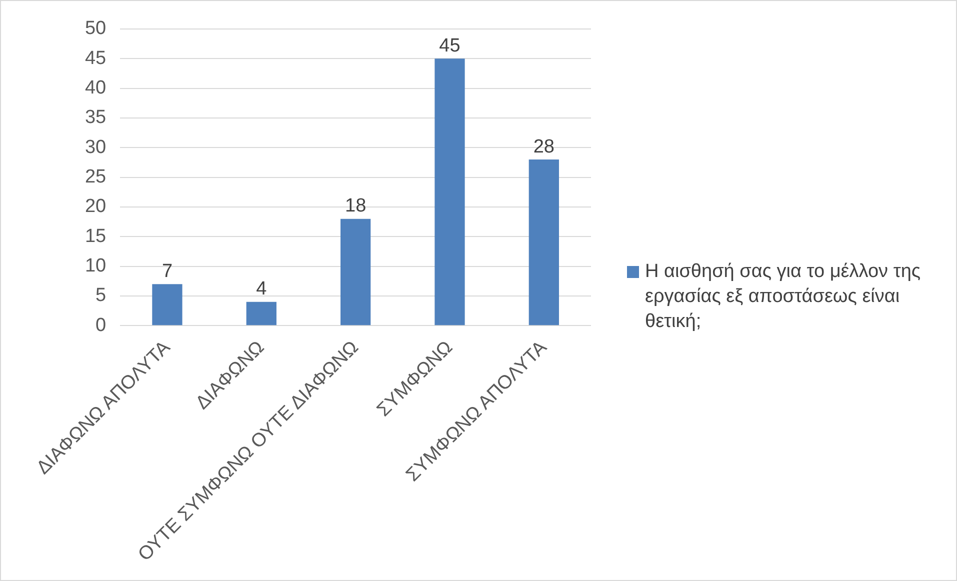 The width and height of the screenshot is (957, 581). What do you see at coordinates (262, 289) in the screenshot?
I see `data-label: 4` at bounding box center [262, 289].